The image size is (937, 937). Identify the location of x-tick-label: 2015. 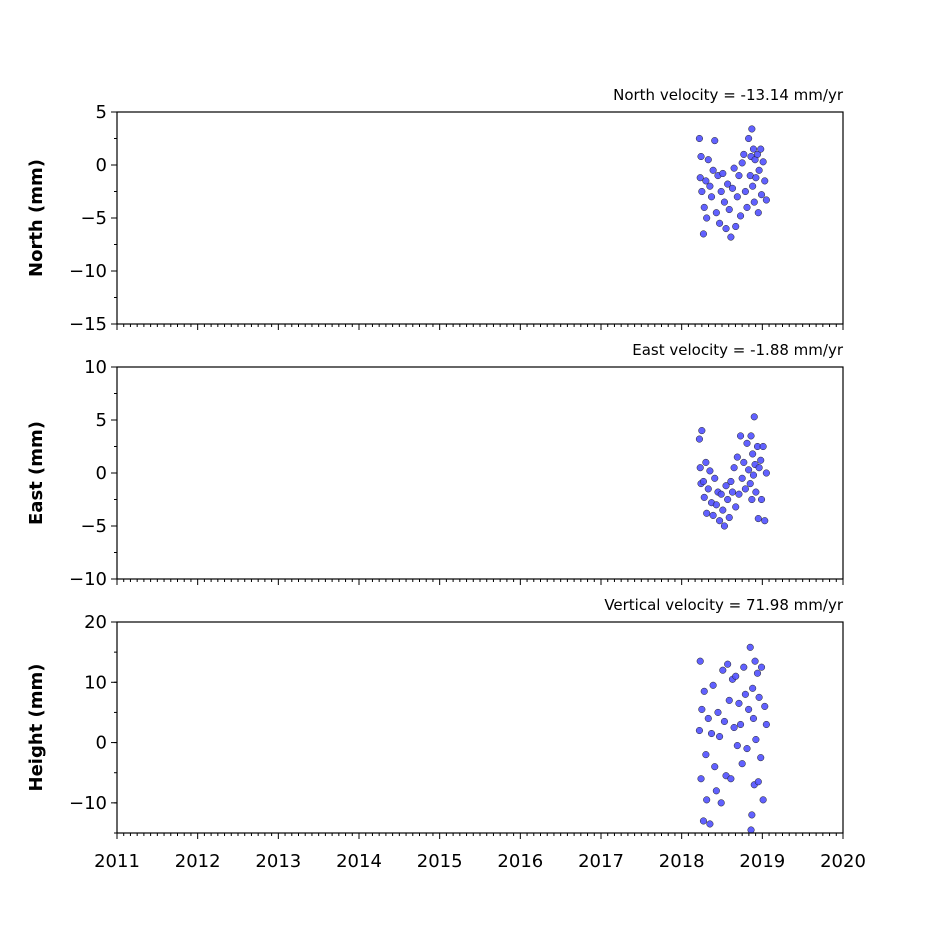
(440, 861).